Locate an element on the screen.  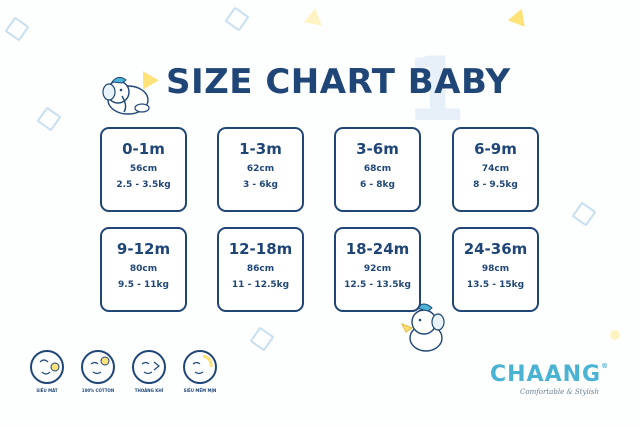
size-card-3-6m: 3-6m 68cm 6 - 8kg is located at coordinates (377, 169).